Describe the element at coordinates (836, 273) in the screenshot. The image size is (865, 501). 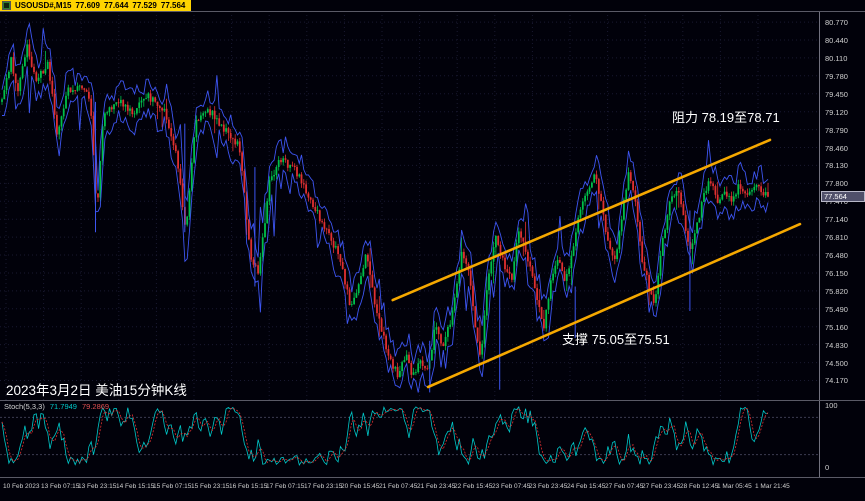
I see `price-axis-label: 76.150` at that location.